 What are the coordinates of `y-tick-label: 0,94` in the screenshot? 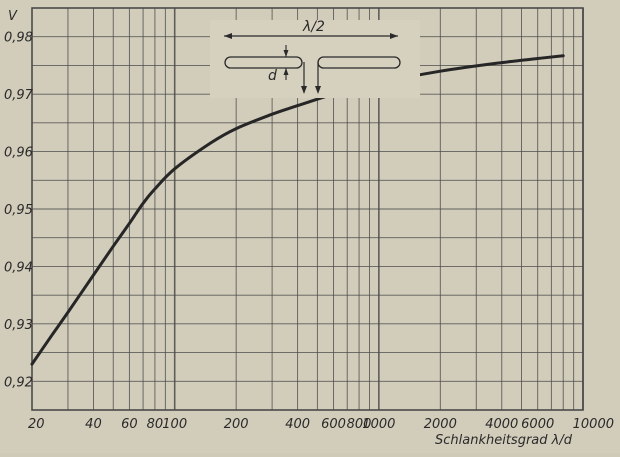 It's located at (18, 267).